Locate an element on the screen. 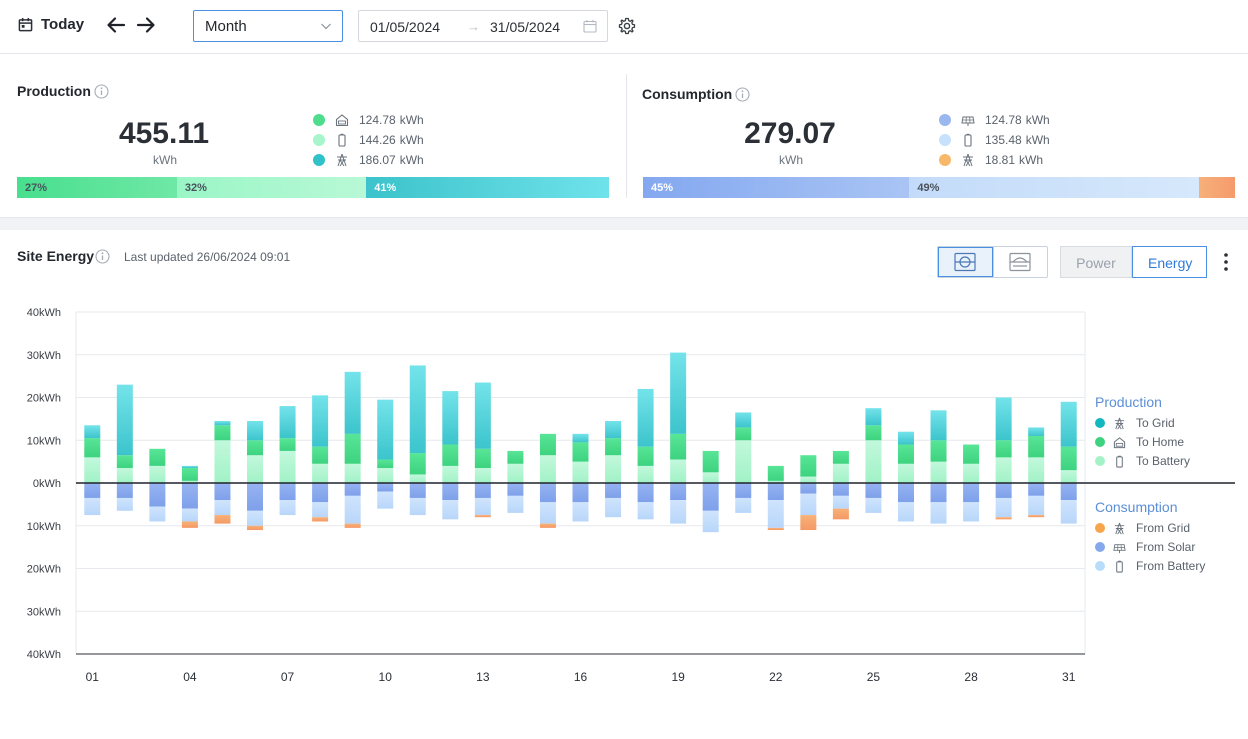  next-period-button is located at coordinates (146, 25).